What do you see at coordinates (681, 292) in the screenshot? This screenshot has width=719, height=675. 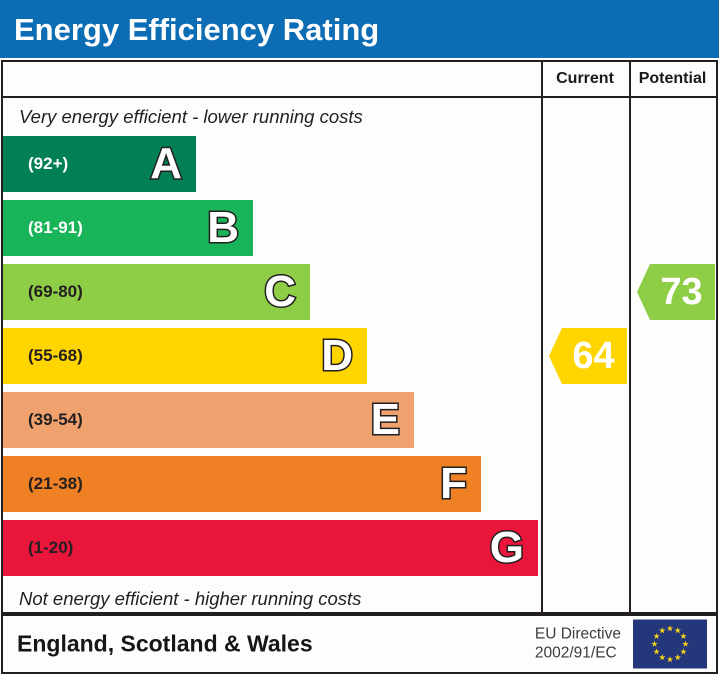 I see `rating-value-potential: 73` at bounding box center [681, 292].